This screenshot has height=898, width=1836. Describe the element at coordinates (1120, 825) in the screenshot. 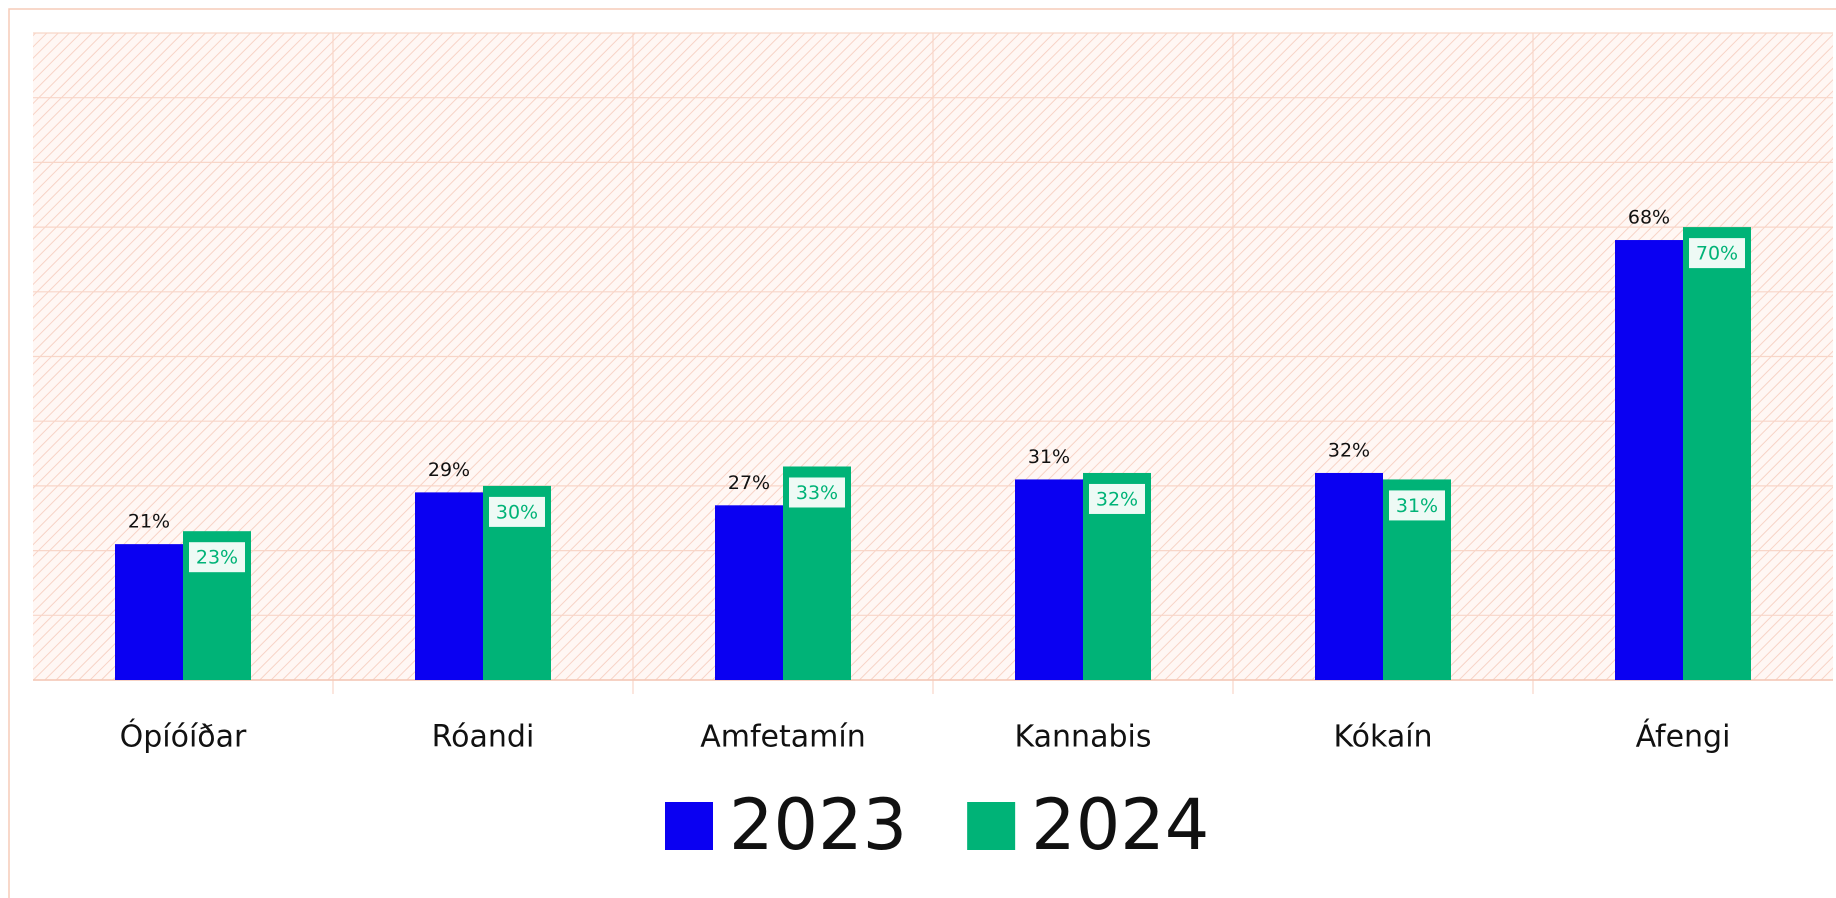

I see `legend-label: 2024` at that location.